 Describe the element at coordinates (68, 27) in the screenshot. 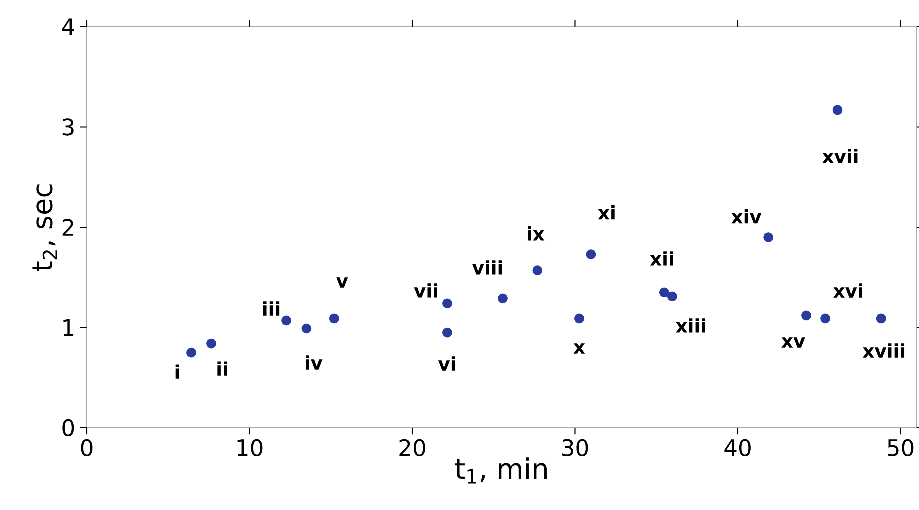

I see `y-tick-label: 4` at that location.